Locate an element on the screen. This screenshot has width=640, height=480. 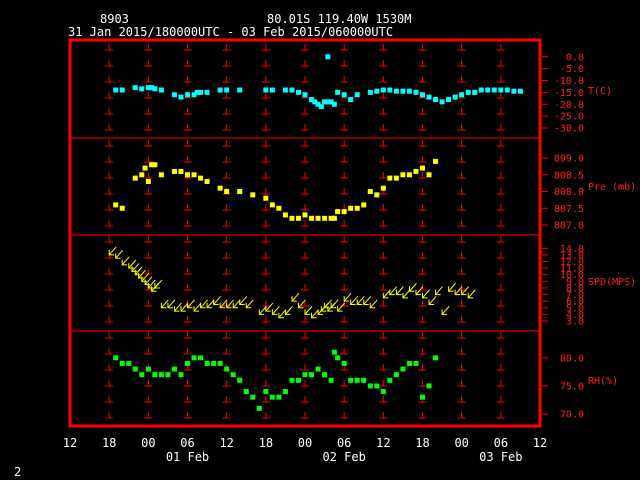
y-tick-label: -30.0 is located at coordinates (569, 129).